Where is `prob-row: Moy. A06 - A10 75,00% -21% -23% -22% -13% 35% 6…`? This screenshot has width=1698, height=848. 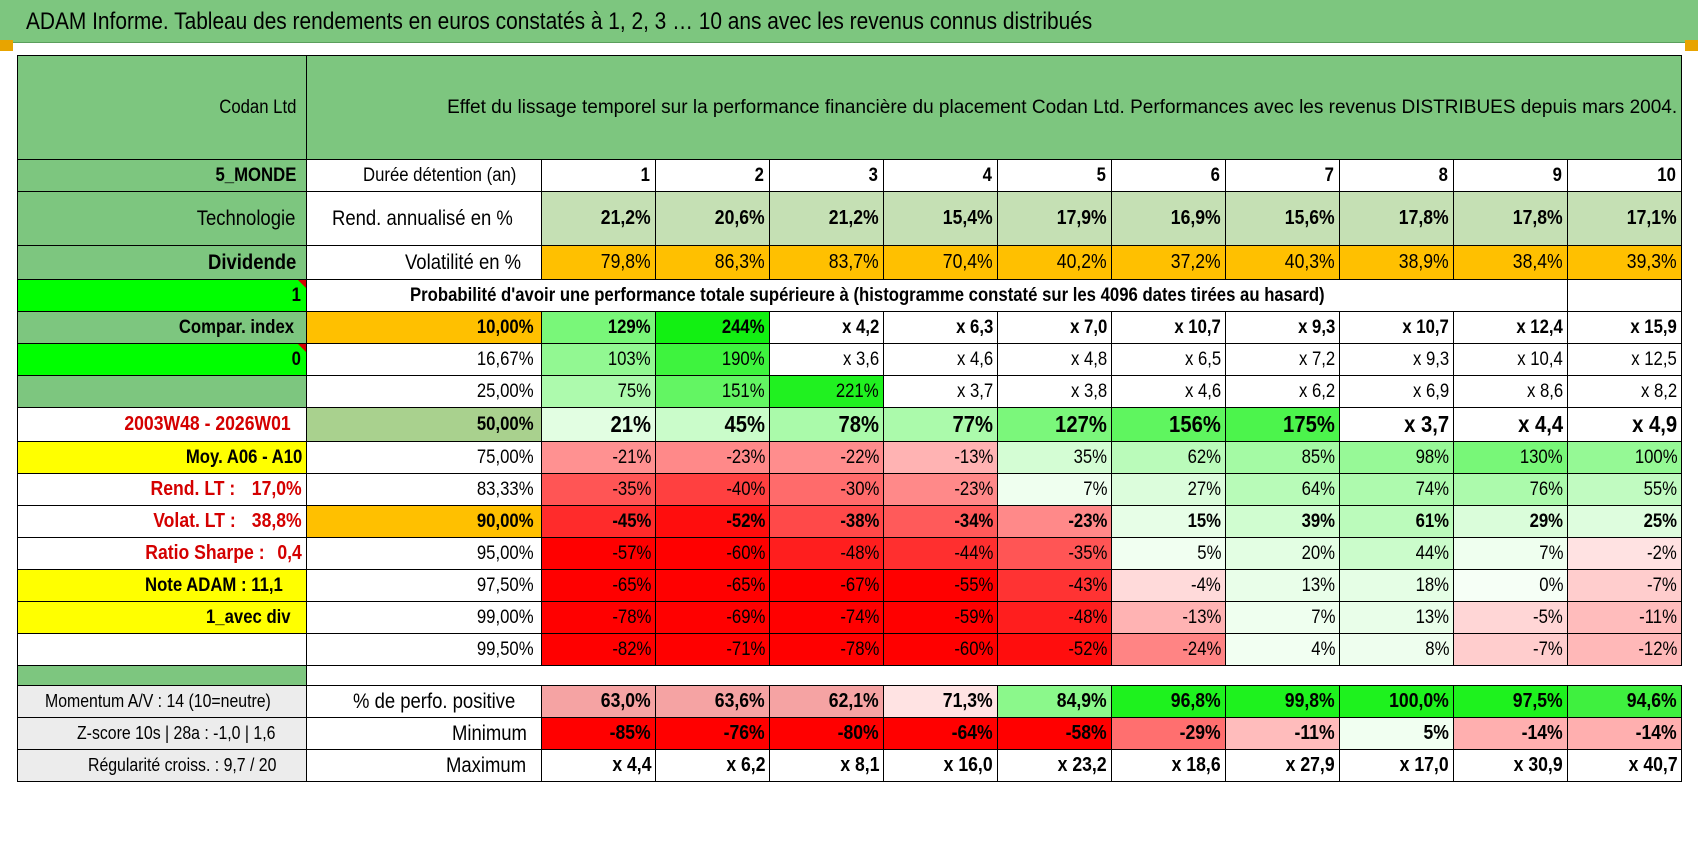 prob-row: Moy. A06 - A10 75,00% -21% -23% -22% -13% 35% 6… is located at coordinates (850, 457).